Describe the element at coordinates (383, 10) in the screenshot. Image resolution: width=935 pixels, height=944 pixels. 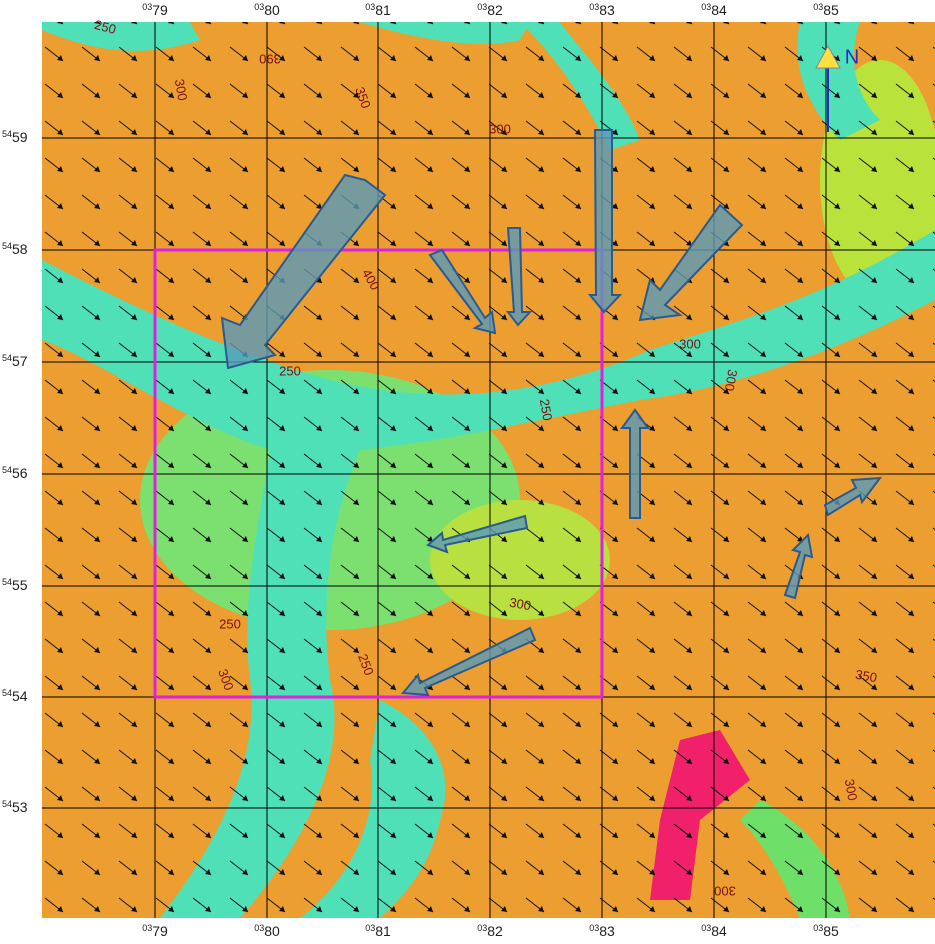
I see `top-grid-label-main: 81` at that location.